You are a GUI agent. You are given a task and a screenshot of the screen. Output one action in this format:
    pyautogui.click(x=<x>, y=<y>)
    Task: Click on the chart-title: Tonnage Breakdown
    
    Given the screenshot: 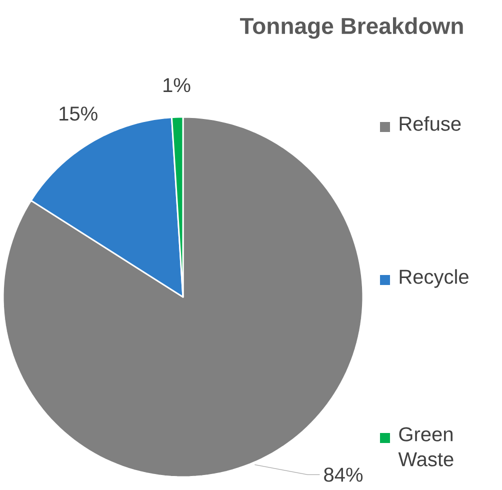 What is the action you would take?
    pyautogui.click(x=351, y=28)
    